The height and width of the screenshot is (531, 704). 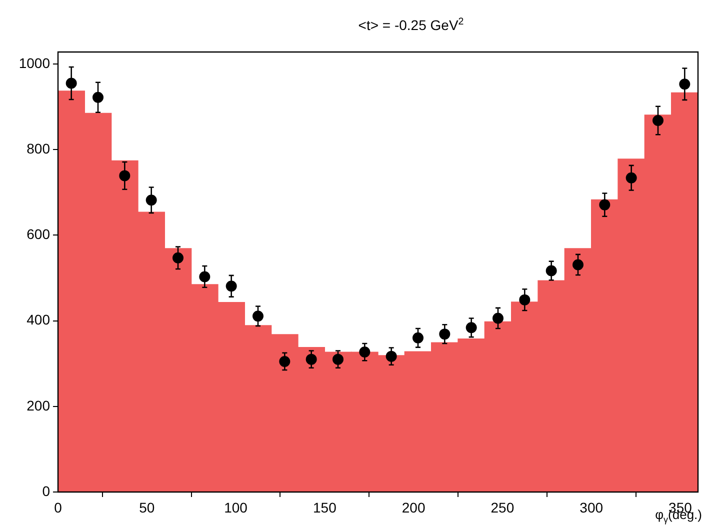 What do you see at coordinates (147, 507) in the screenshot?
I see `x-tick-label: 50` at bounding box center [147, 507].